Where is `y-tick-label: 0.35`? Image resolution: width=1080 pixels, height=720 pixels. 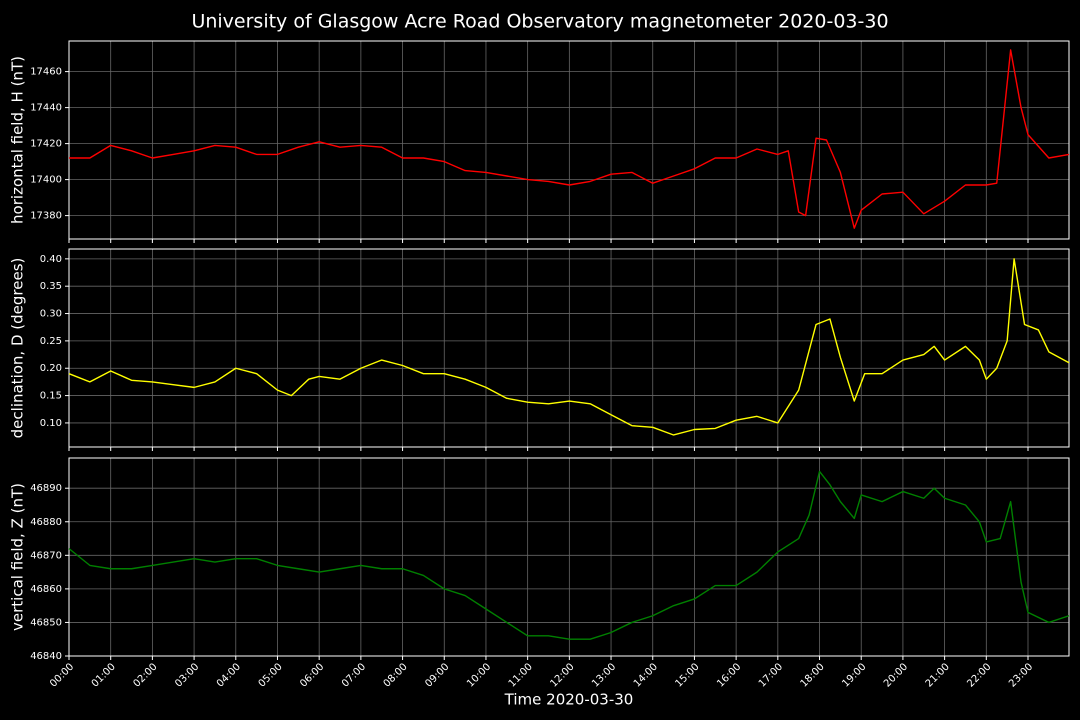
y-tick-label: 0.35 is located at coordinates (51, 286).